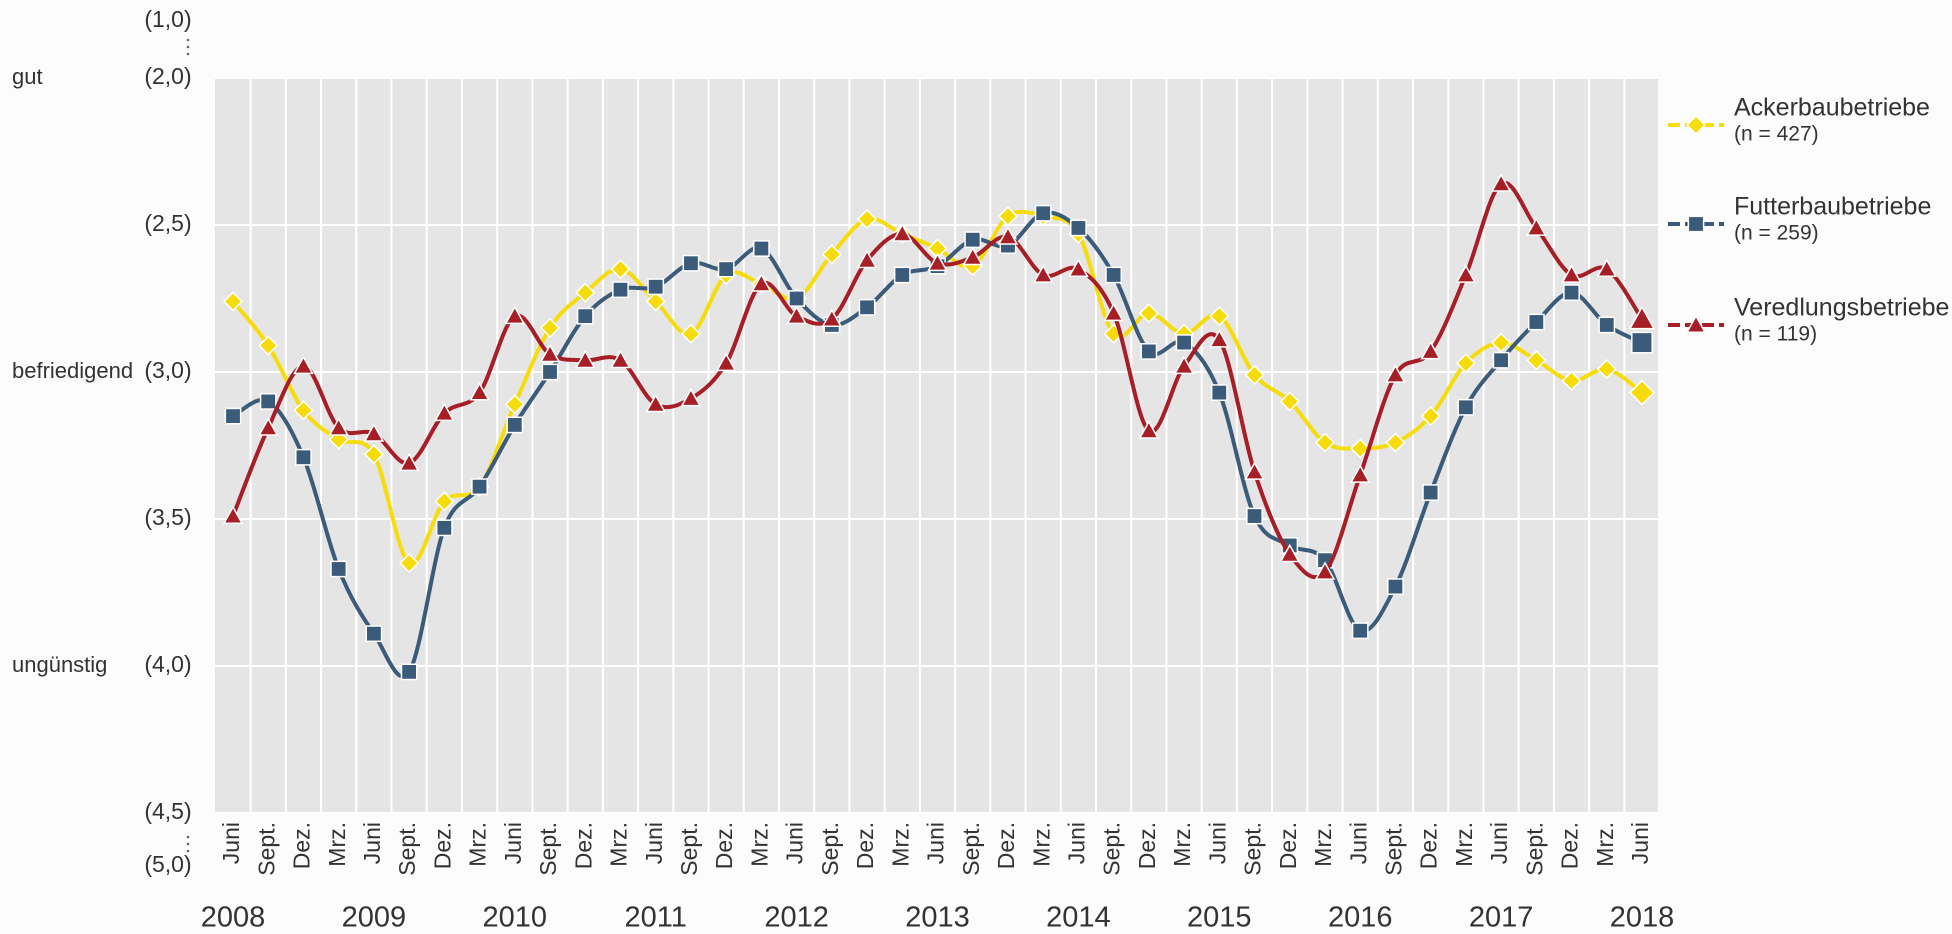  I want to click on axis-break-dots, so click(188, 445).